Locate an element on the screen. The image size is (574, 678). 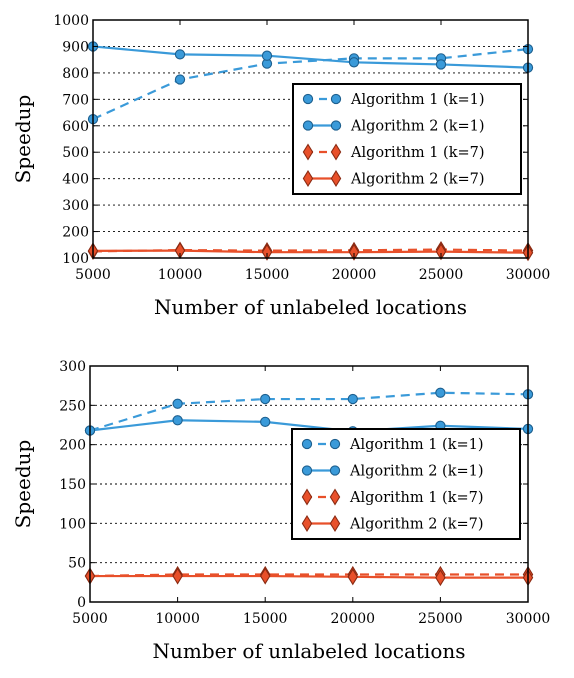
y-tick-label: 500 is located at coordinates (75, 153).